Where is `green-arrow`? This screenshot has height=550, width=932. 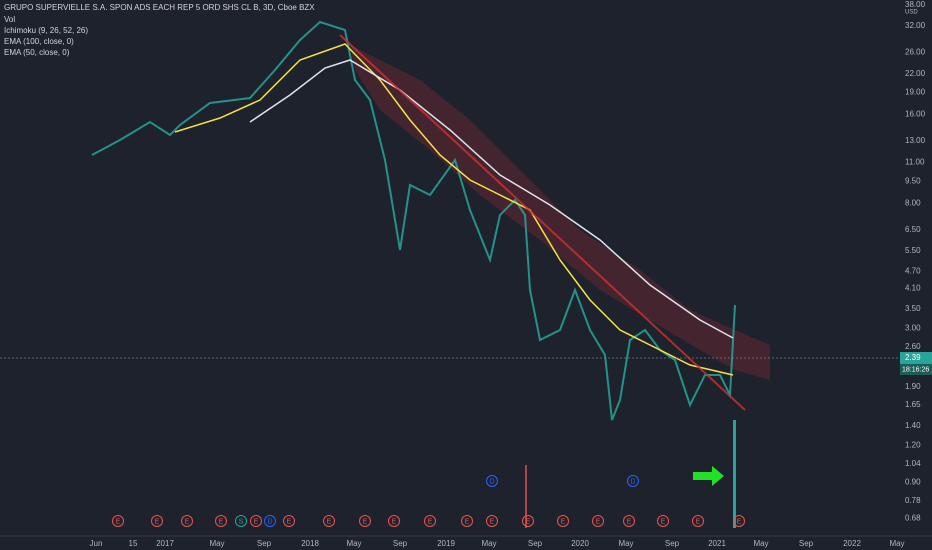 green-arrow is located at coordinates (708, 476).